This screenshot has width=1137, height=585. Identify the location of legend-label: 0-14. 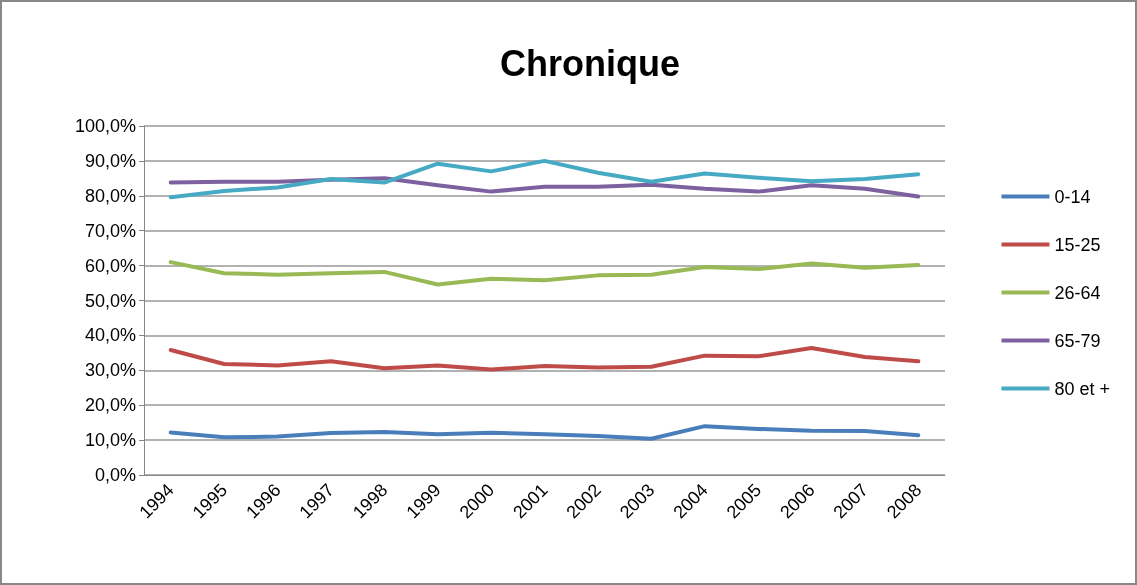
(1072, 196).